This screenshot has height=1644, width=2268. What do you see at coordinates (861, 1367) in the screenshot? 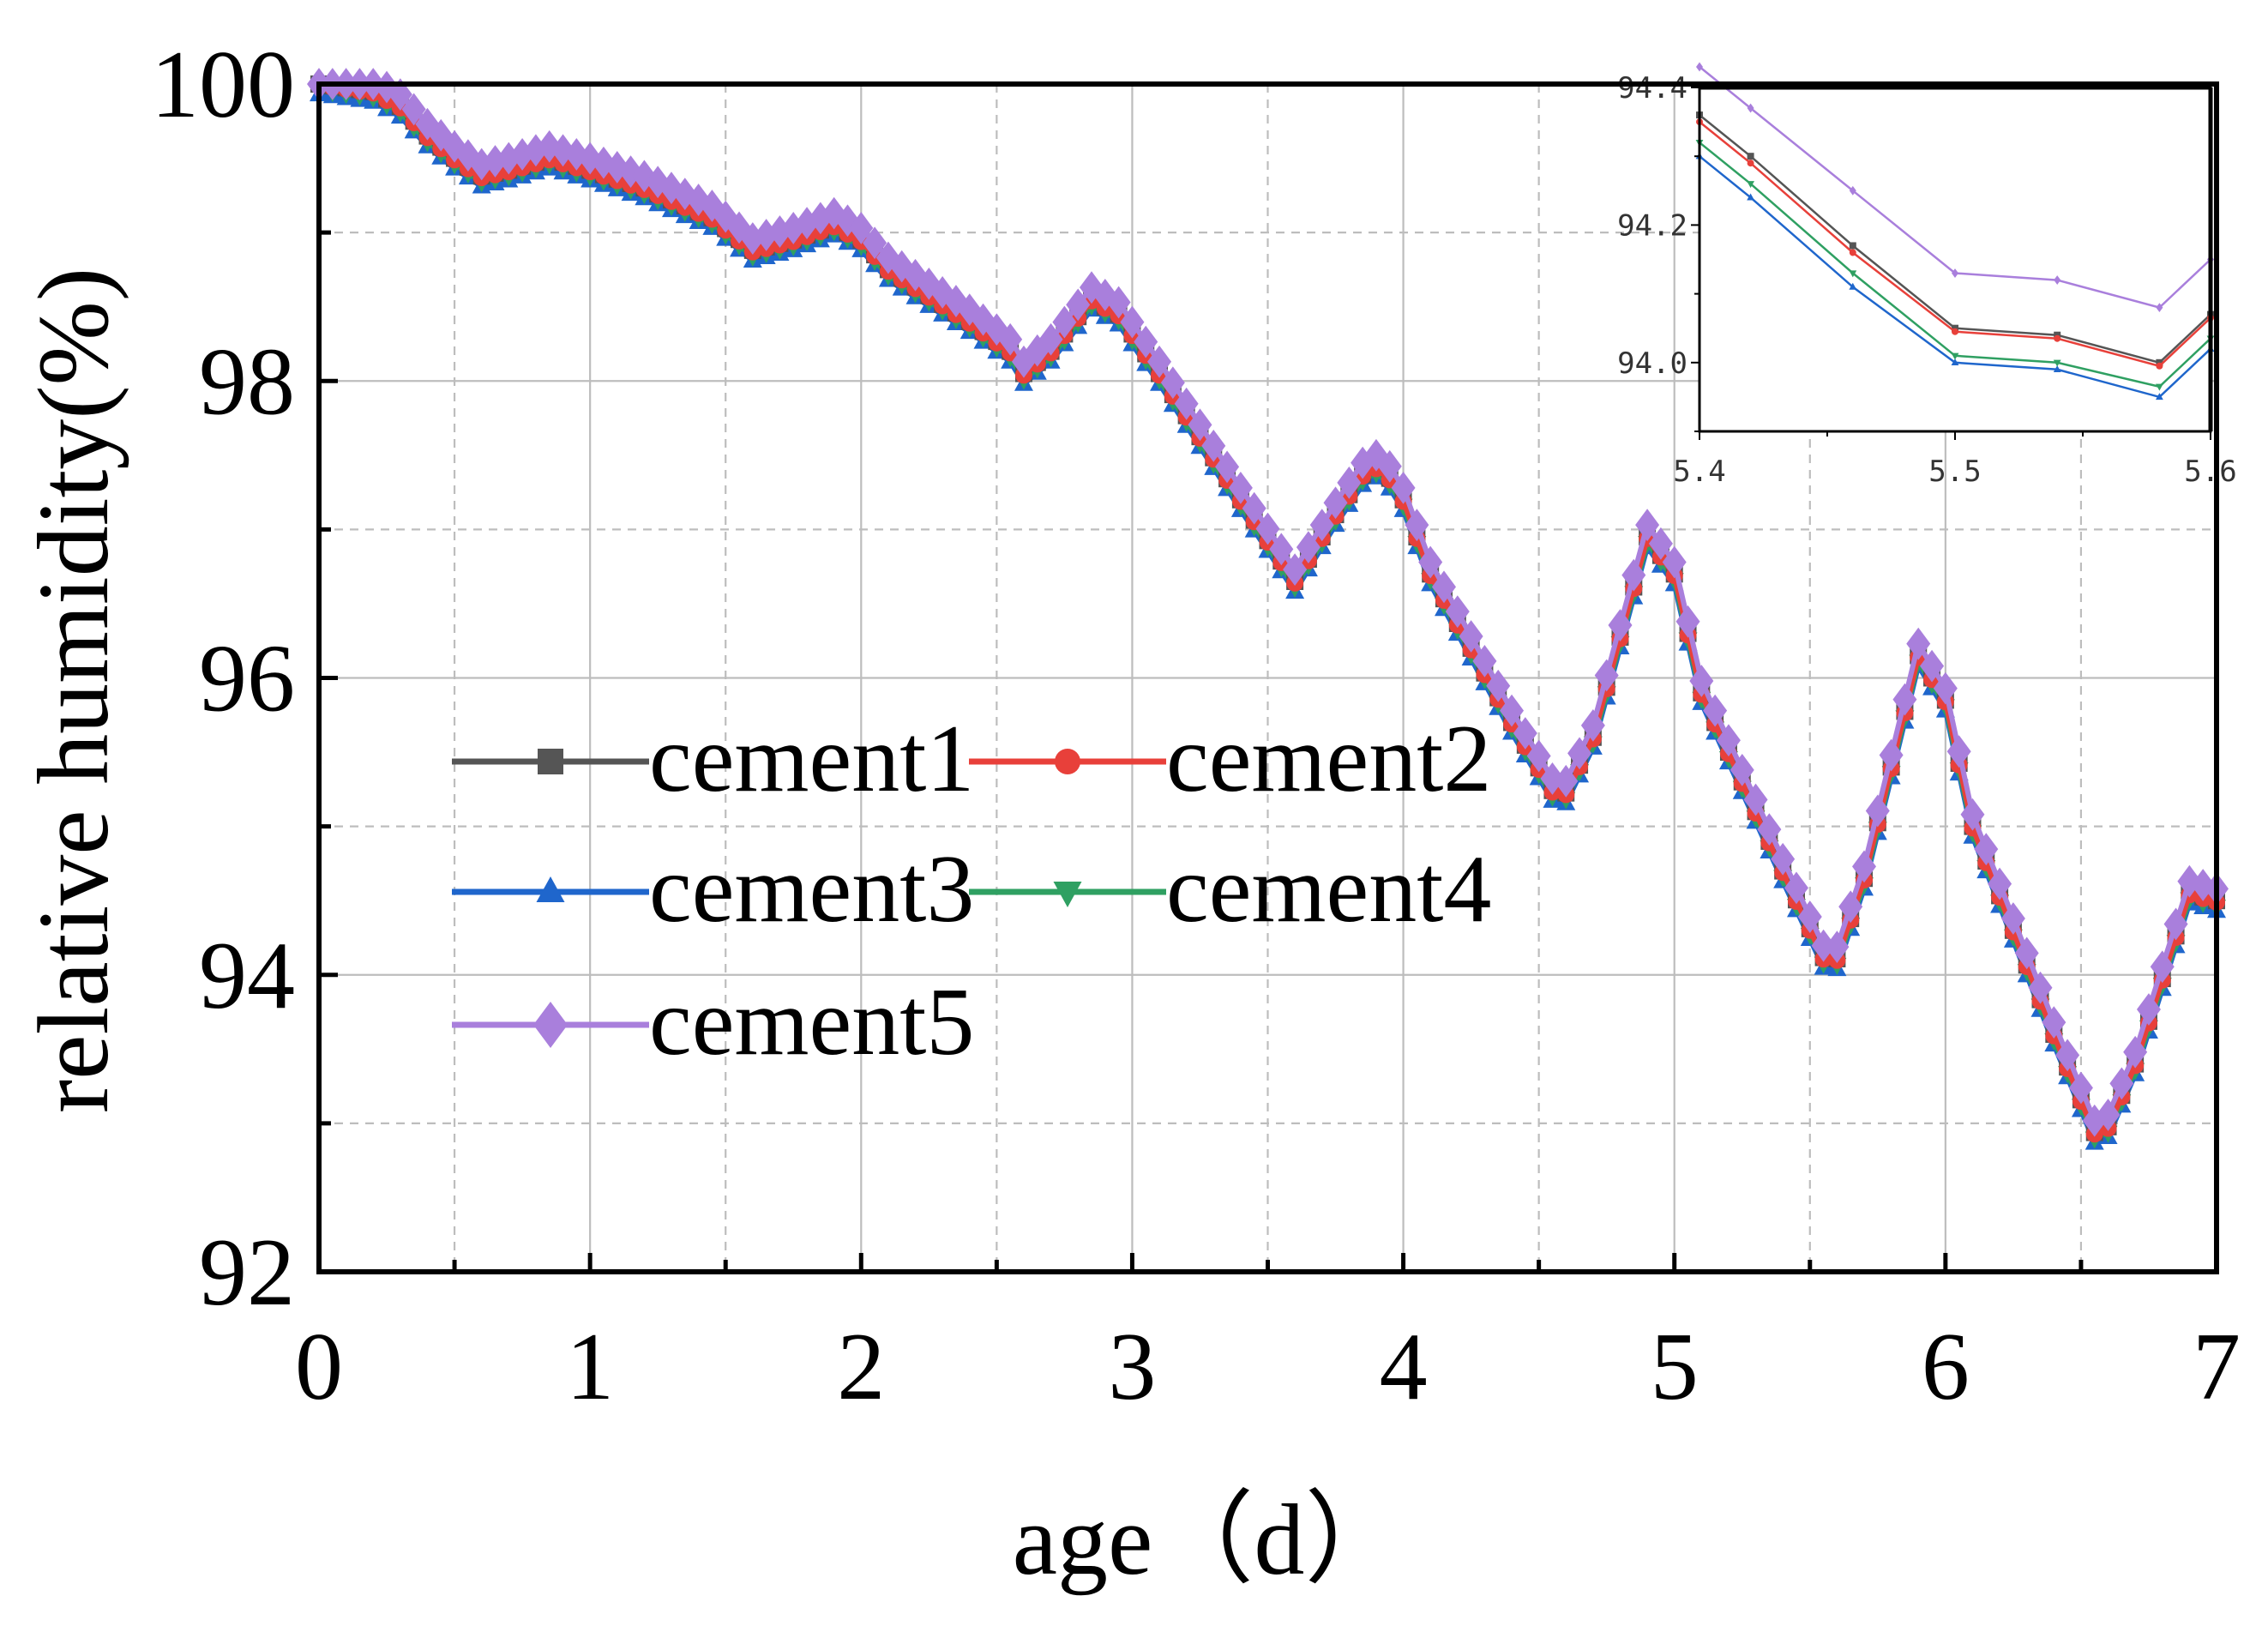
I see `x-tick-label: 2` at bounding box center [861, 1367].